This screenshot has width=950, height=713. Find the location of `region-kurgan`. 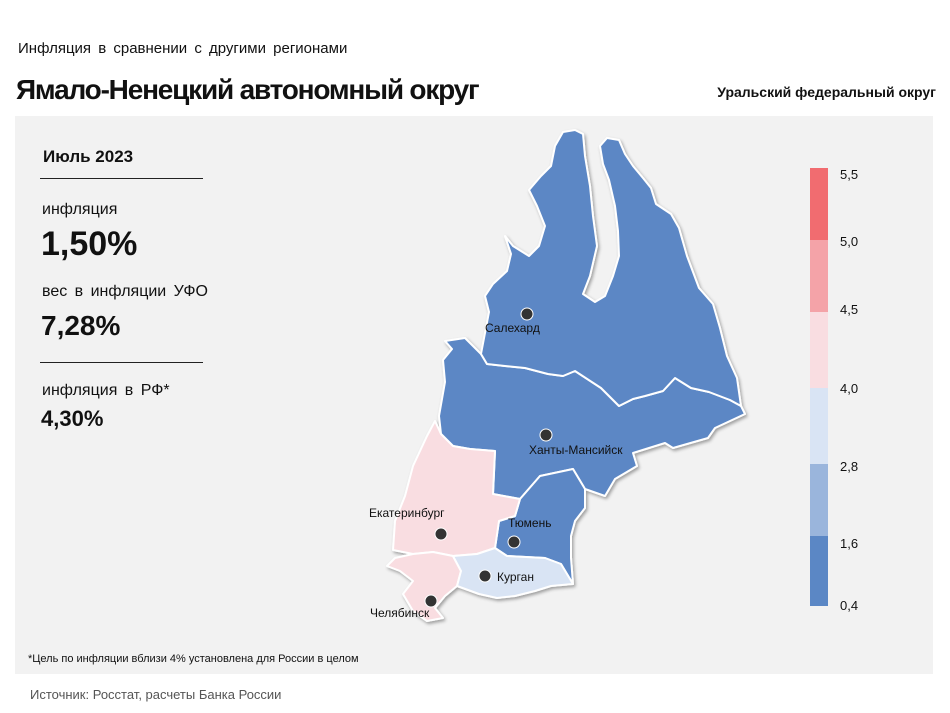

region-kurgan is located at coordinates (513, 573).